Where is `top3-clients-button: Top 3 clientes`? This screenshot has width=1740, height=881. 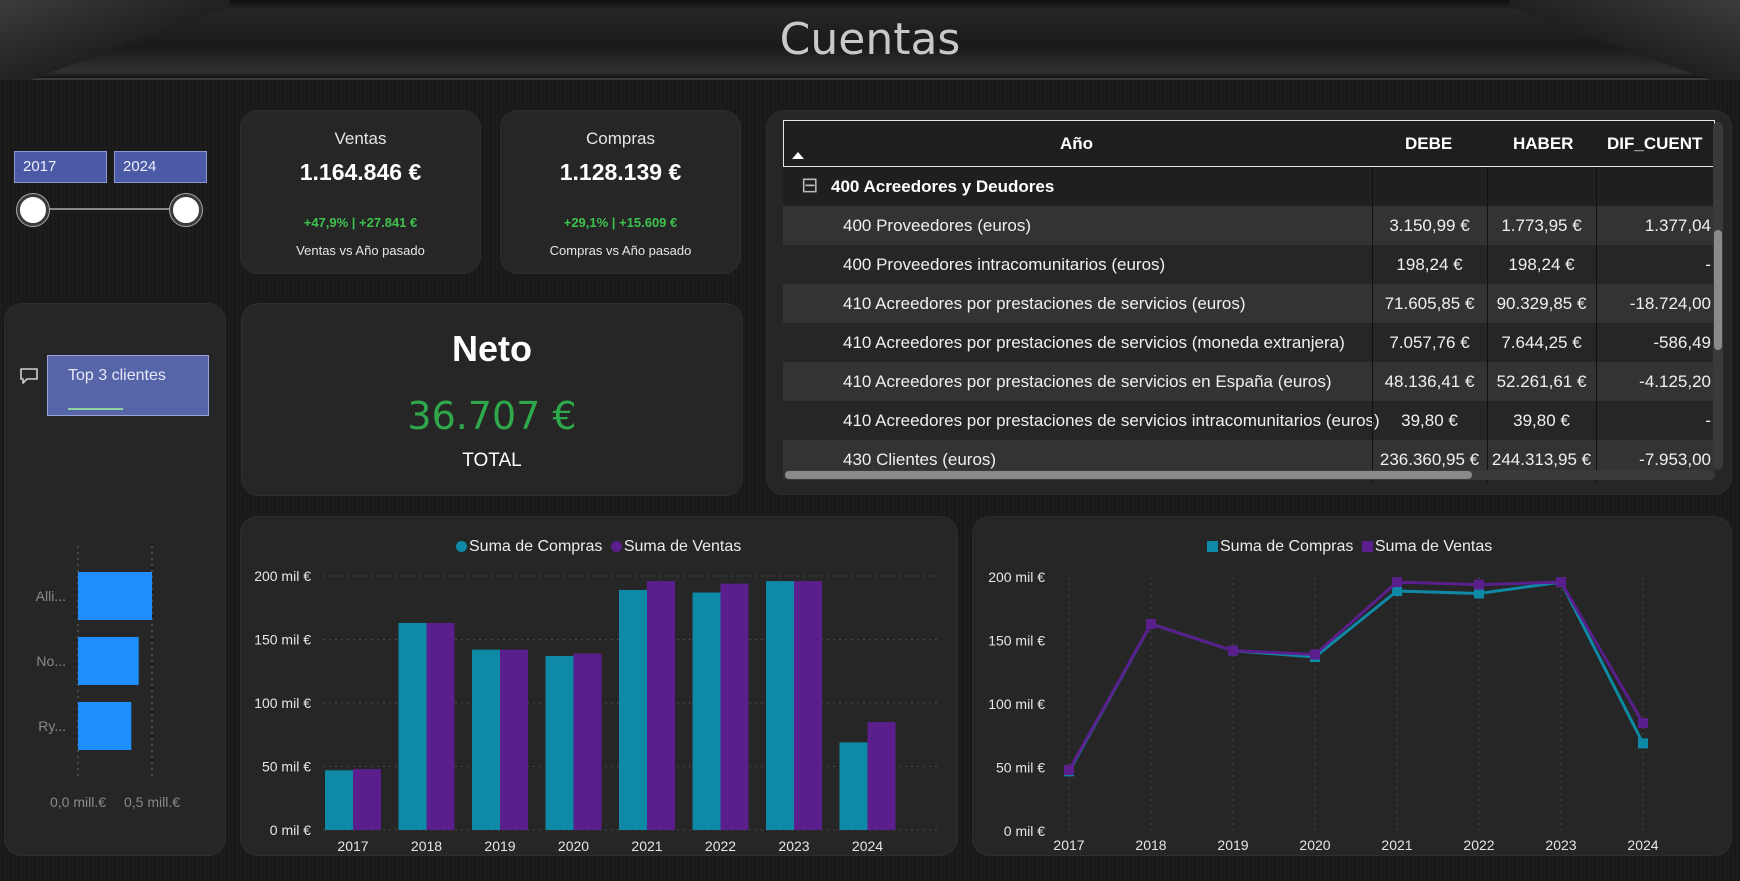
top3-clients-button: Top 3 clientes is located at coordinates (128, 385).